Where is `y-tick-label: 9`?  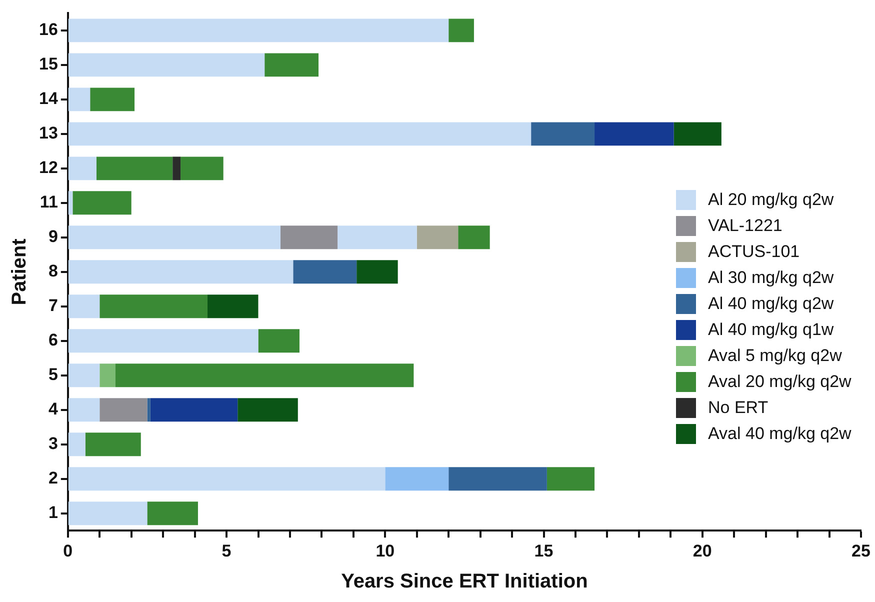
y-tick-label: 9 is located at coordinates (53, 236).